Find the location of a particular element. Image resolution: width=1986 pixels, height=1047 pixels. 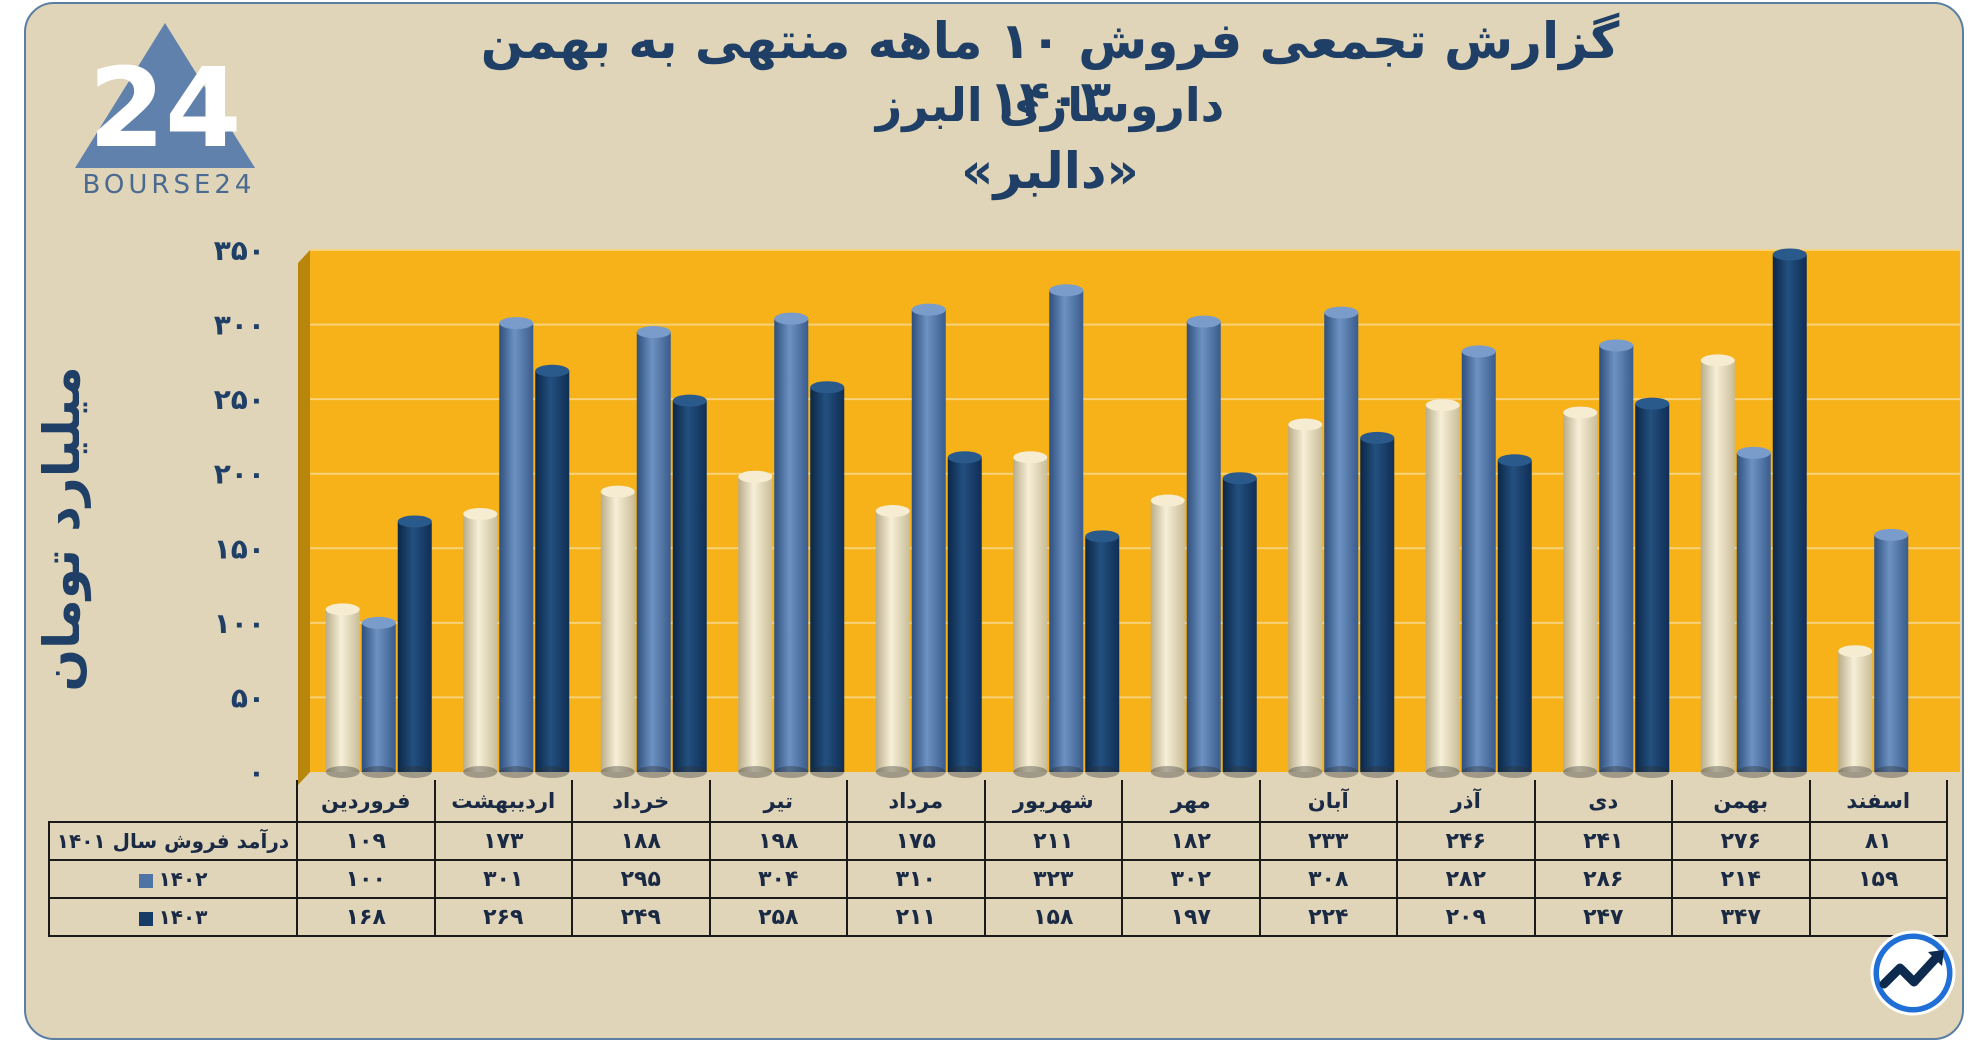

category-label: فروردین is located at coordinates (366, 801).